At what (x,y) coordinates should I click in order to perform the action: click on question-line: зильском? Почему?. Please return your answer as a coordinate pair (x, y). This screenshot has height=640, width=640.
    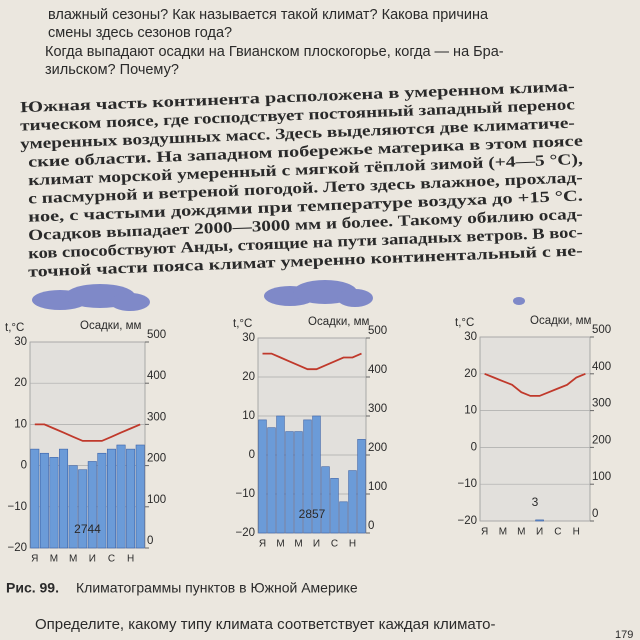
    Looking at the image, I should click on (112, 70).